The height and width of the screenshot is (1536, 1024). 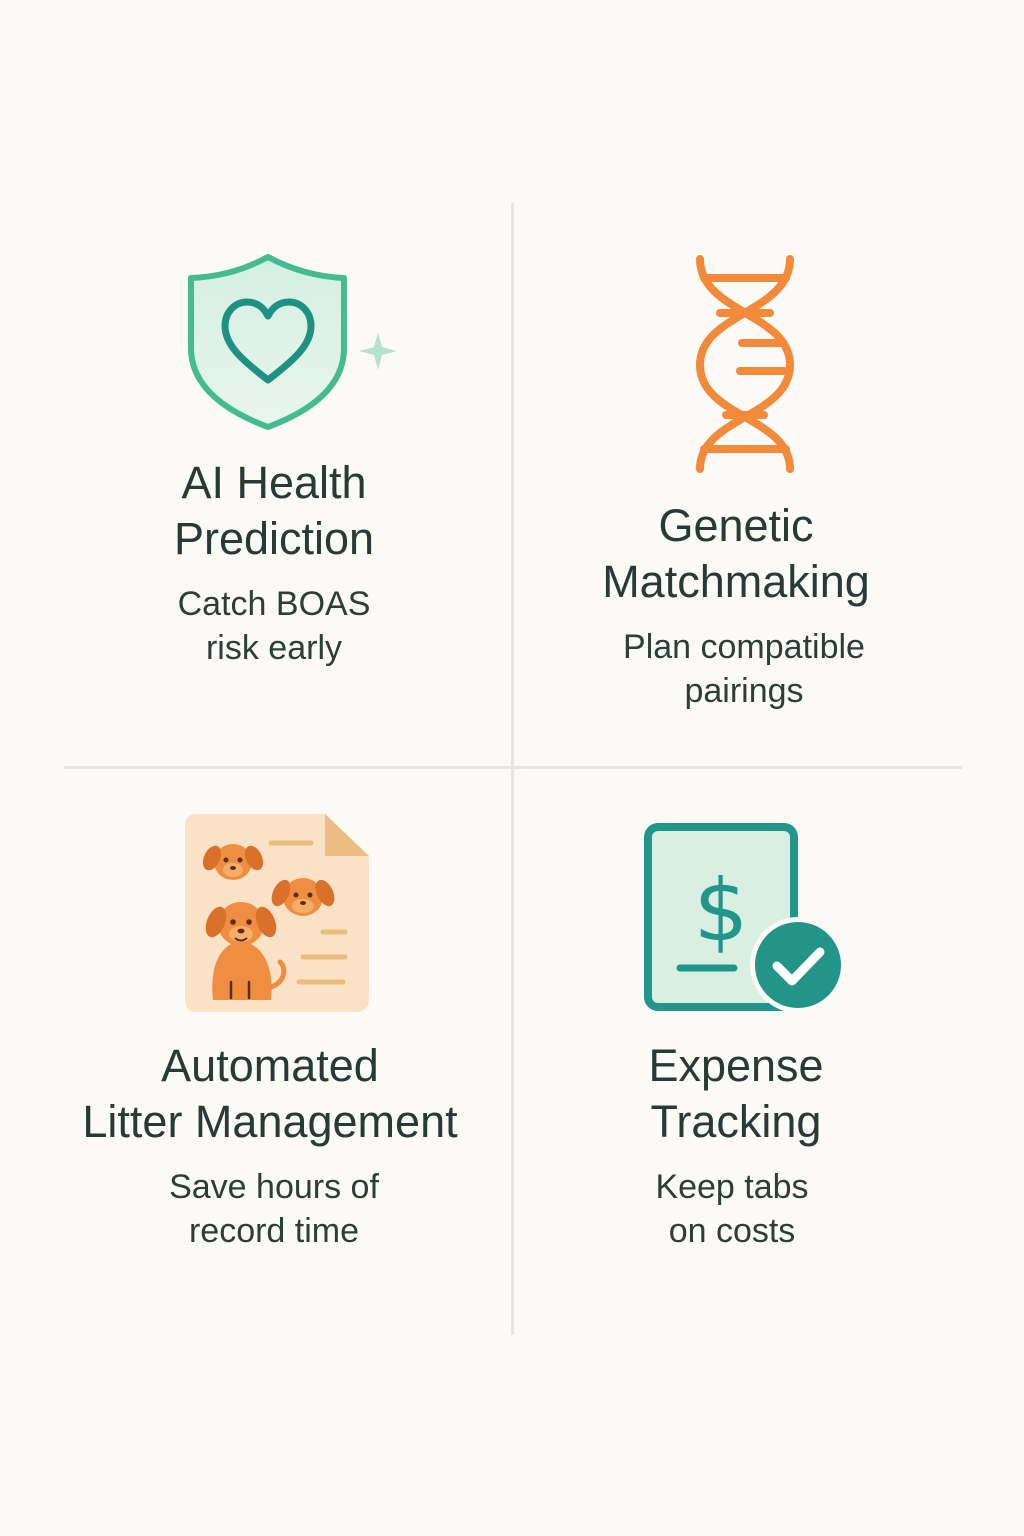 What do you see at coordinates (745, 364) in the screenshot?
I see `dna-icon` at bounding box center [745, 364].